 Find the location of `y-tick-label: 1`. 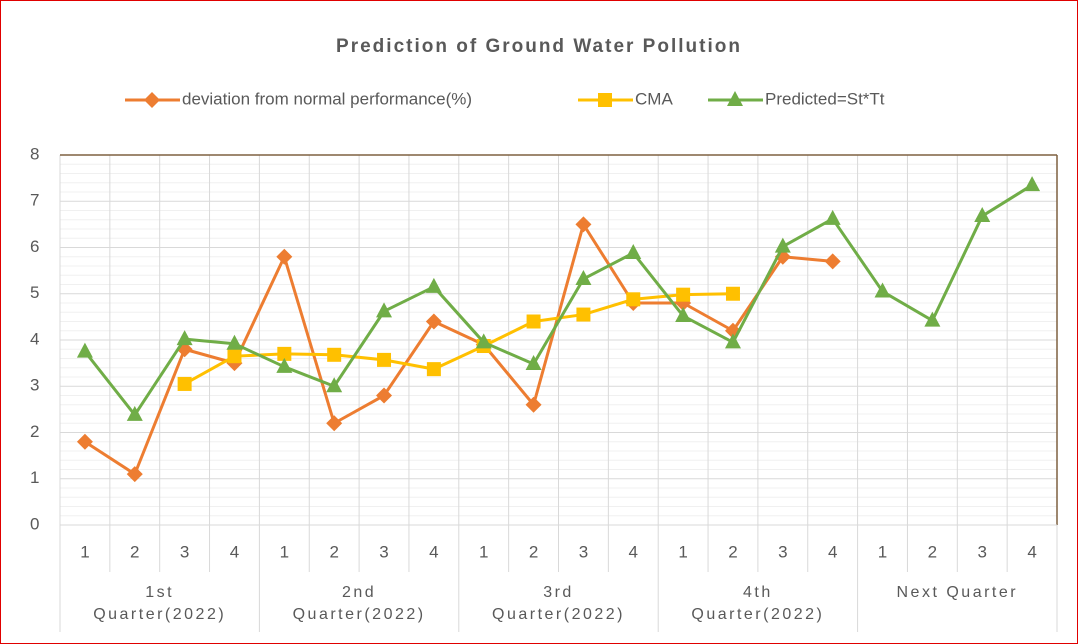

y-tick-label: 1 is located at coordinates (34, 477).